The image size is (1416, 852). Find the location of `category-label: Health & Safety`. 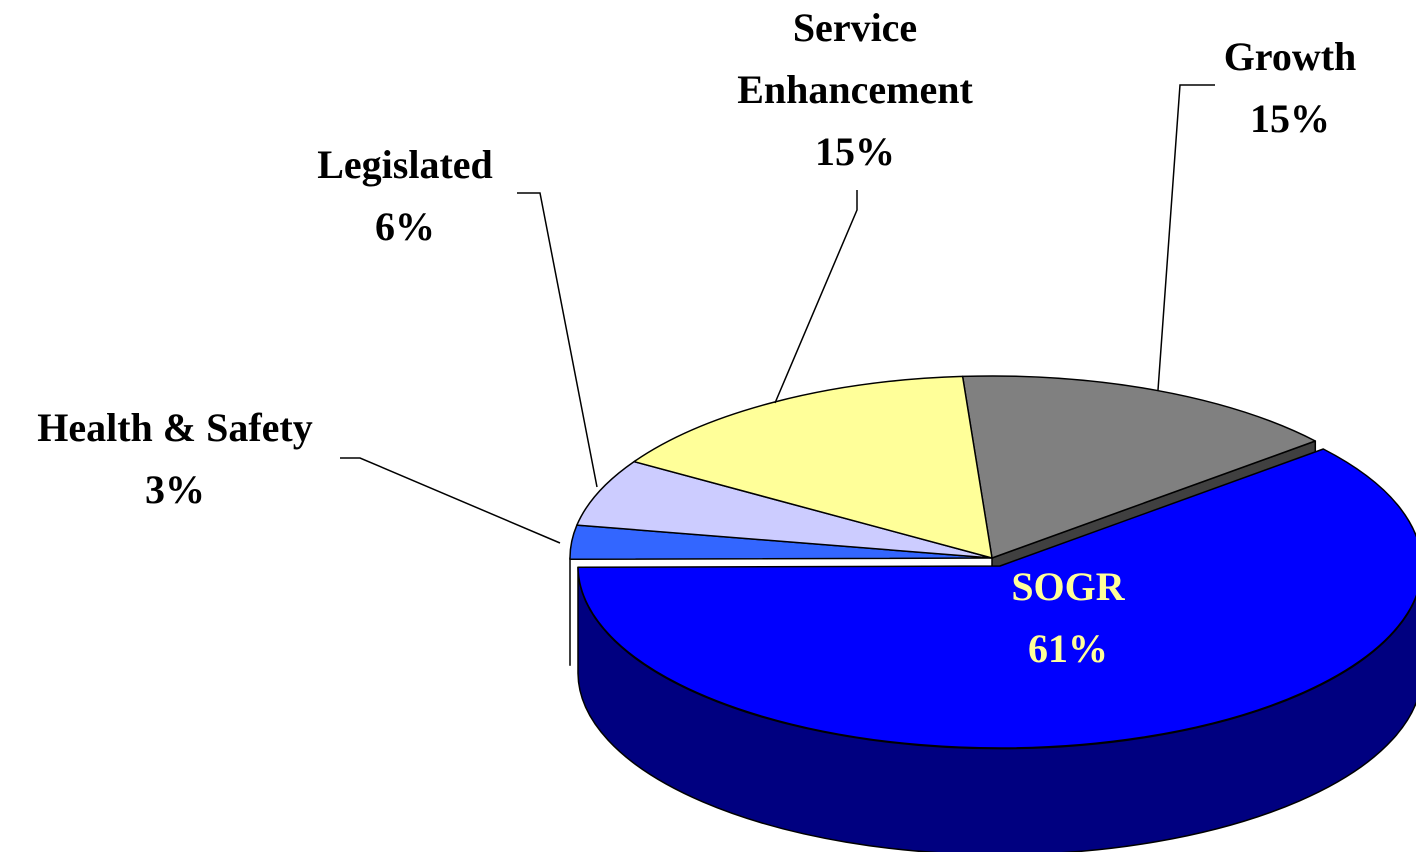

category-label: Health & Safety is located at coordinates (175, 427).